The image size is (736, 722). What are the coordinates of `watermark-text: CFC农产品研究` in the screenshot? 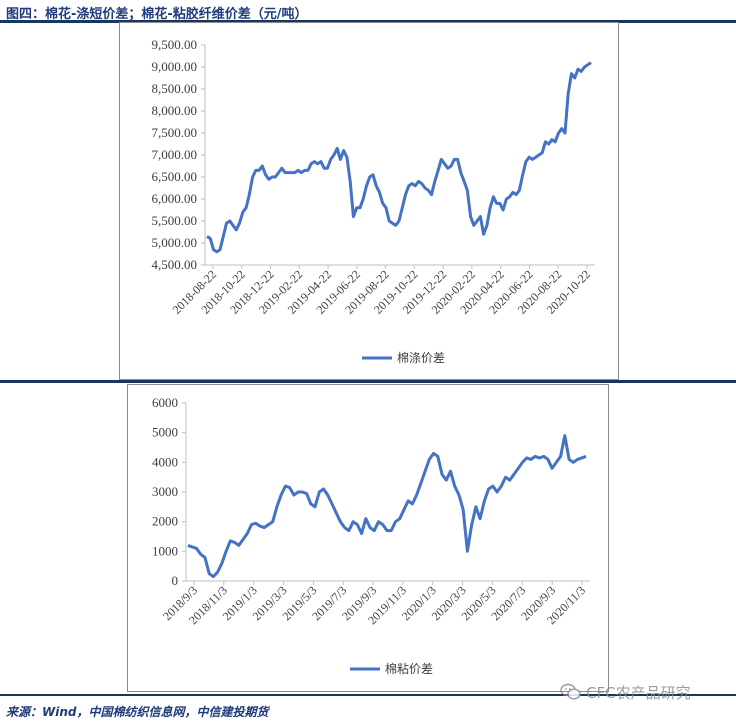 It's located at (638, 692).